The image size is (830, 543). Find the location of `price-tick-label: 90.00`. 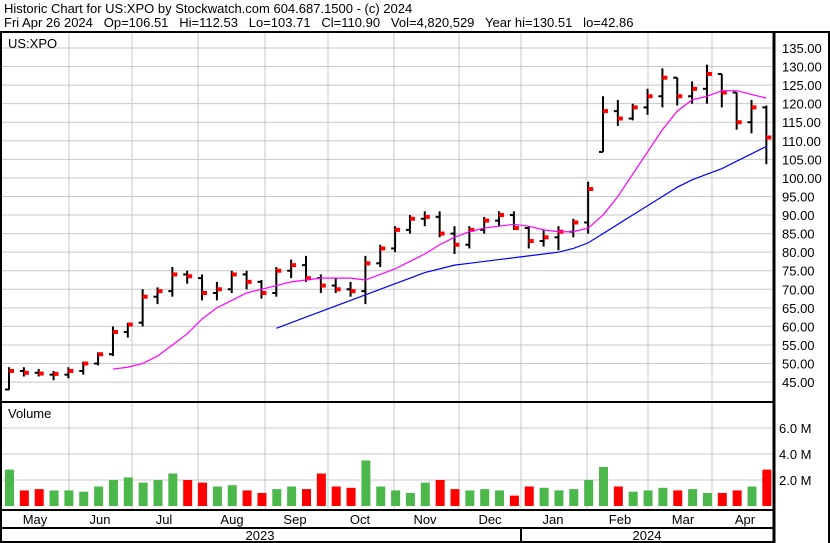

price-tick-label: 90.00 is located at coordinates (798, 215).